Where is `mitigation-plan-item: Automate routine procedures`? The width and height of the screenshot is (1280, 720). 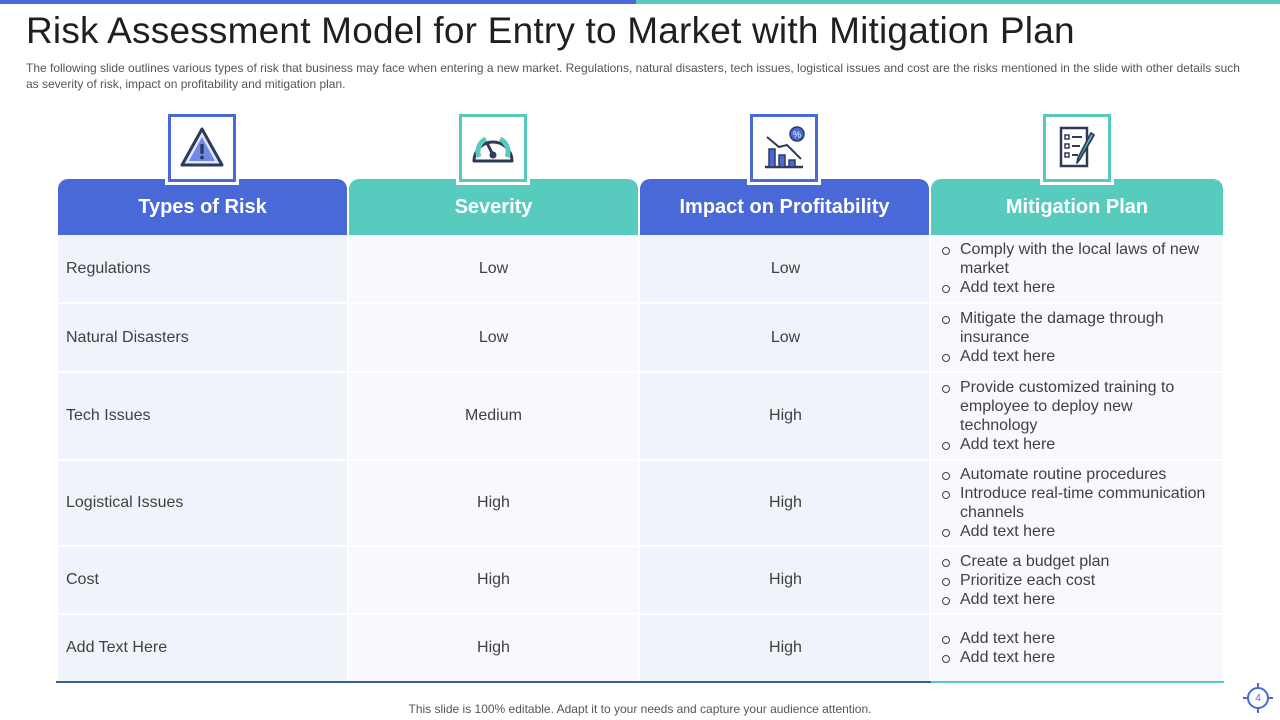
mitigation-plan-item: Automate routine procedures is located at coordinates (1077, 474).